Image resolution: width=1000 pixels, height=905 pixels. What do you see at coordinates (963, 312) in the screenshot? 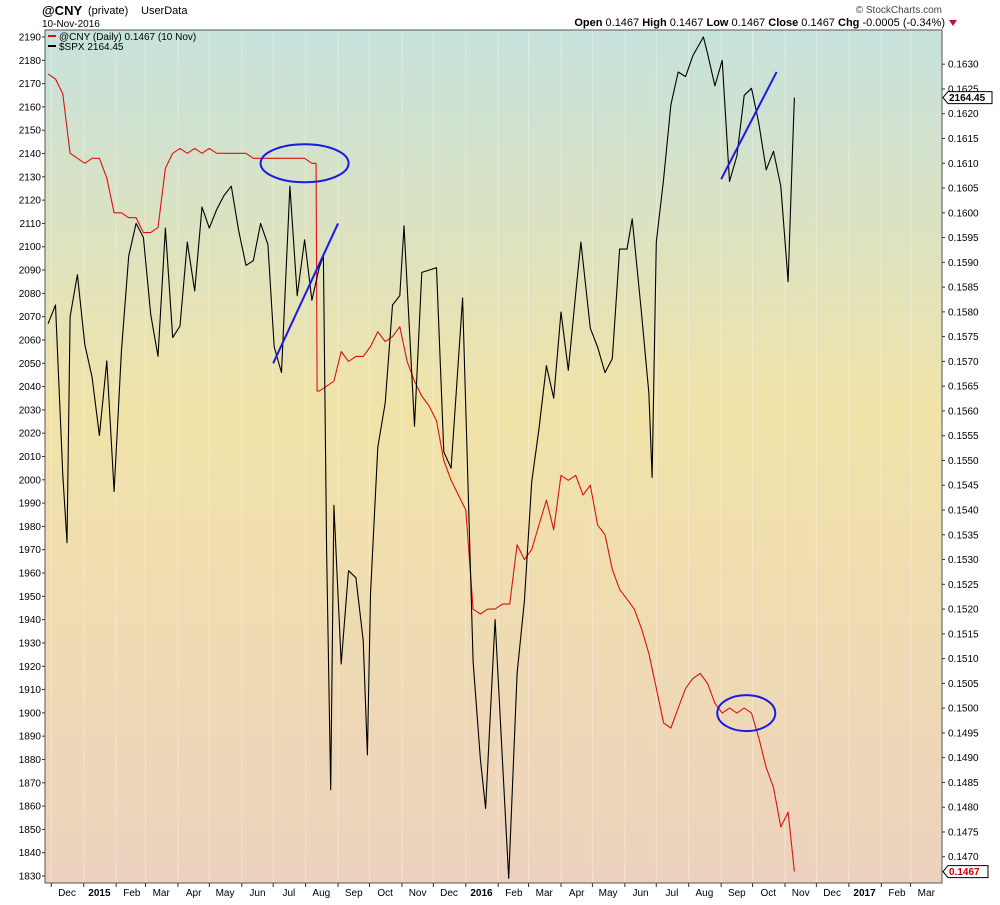
I see `right-axis-tick-label: 0.1580` at bounding box center [963, 312].